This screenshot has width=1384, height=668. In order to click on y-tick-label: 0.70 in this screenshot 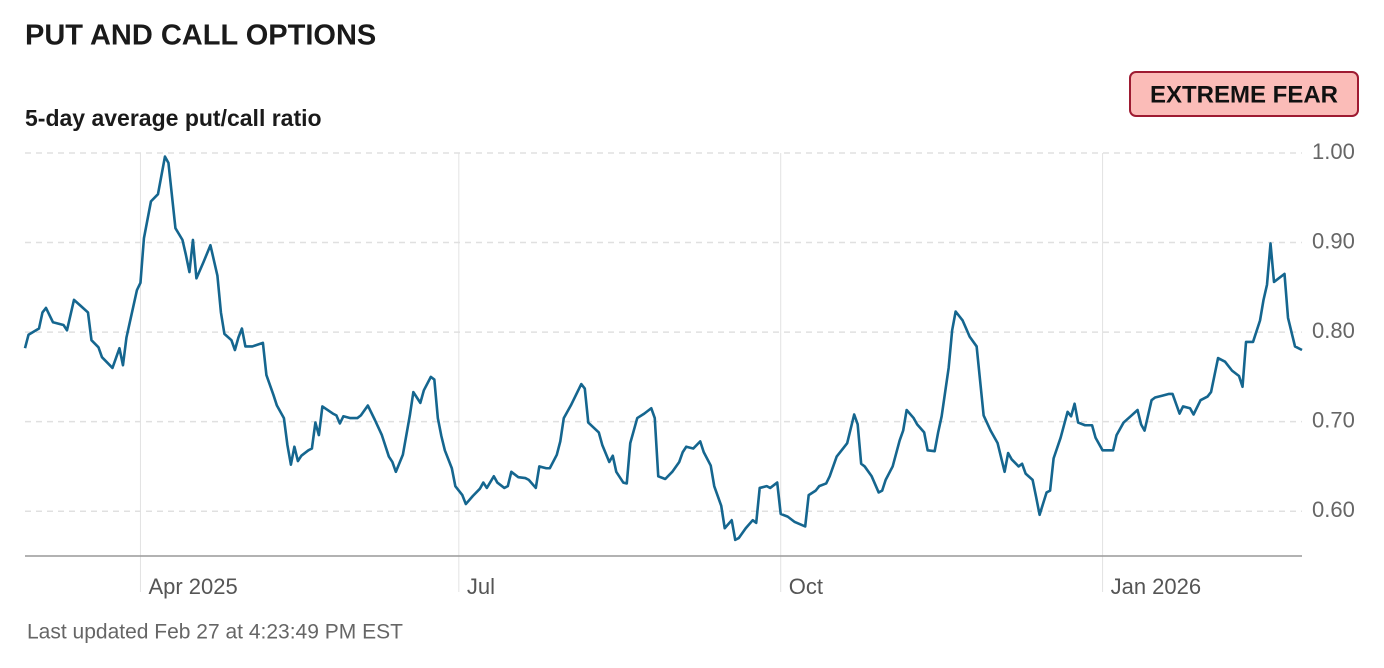, I will do `click(1333, 419)`.